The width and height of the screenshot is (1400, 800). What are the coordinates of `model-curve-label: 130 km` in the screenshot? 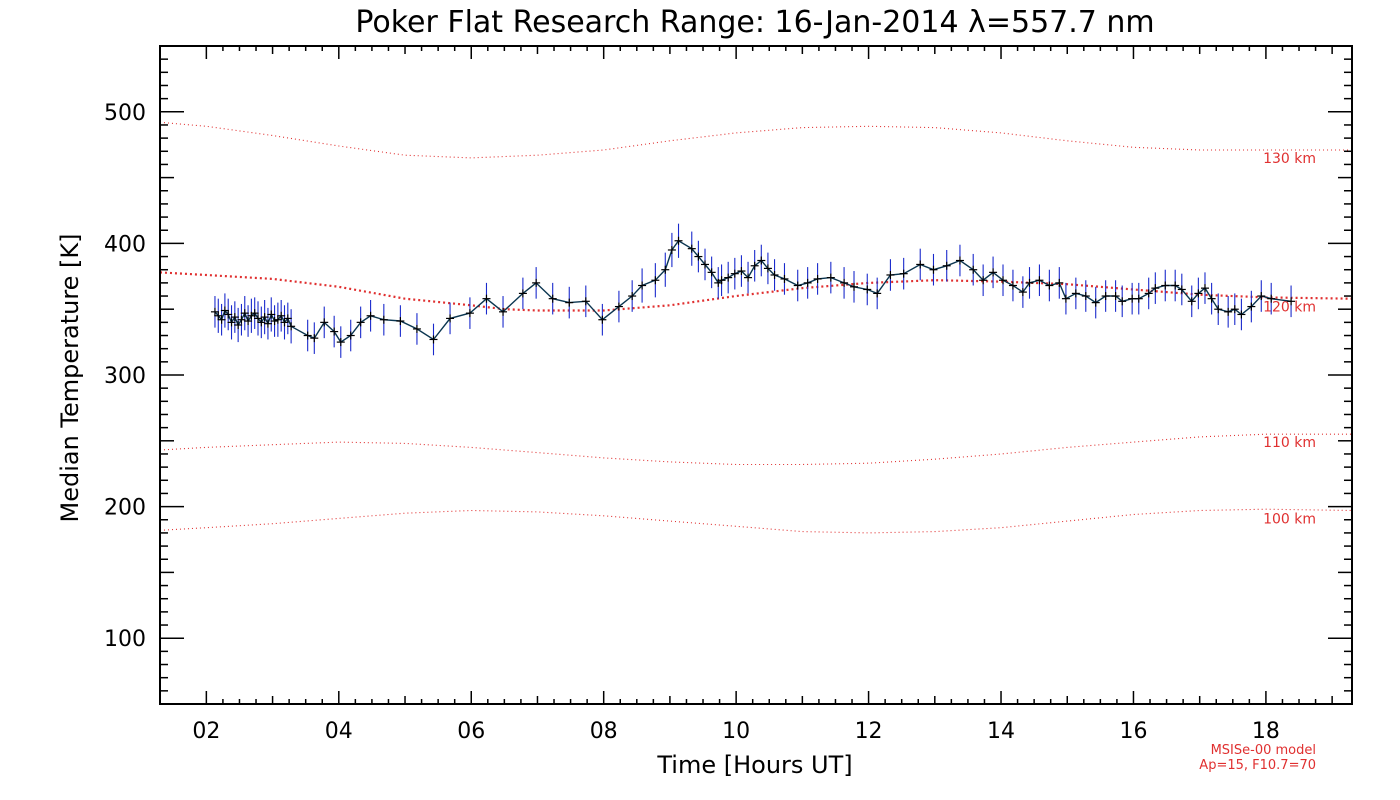 It's located at (1289, 159).